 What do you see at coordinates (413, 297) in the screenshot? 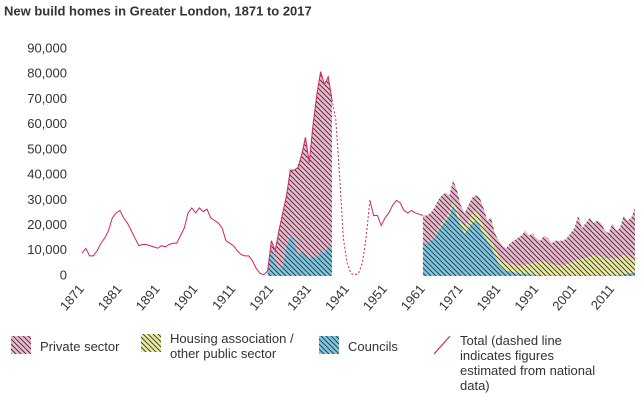
I see `x-tick-label: 1961` at bounding box center [413, 297].